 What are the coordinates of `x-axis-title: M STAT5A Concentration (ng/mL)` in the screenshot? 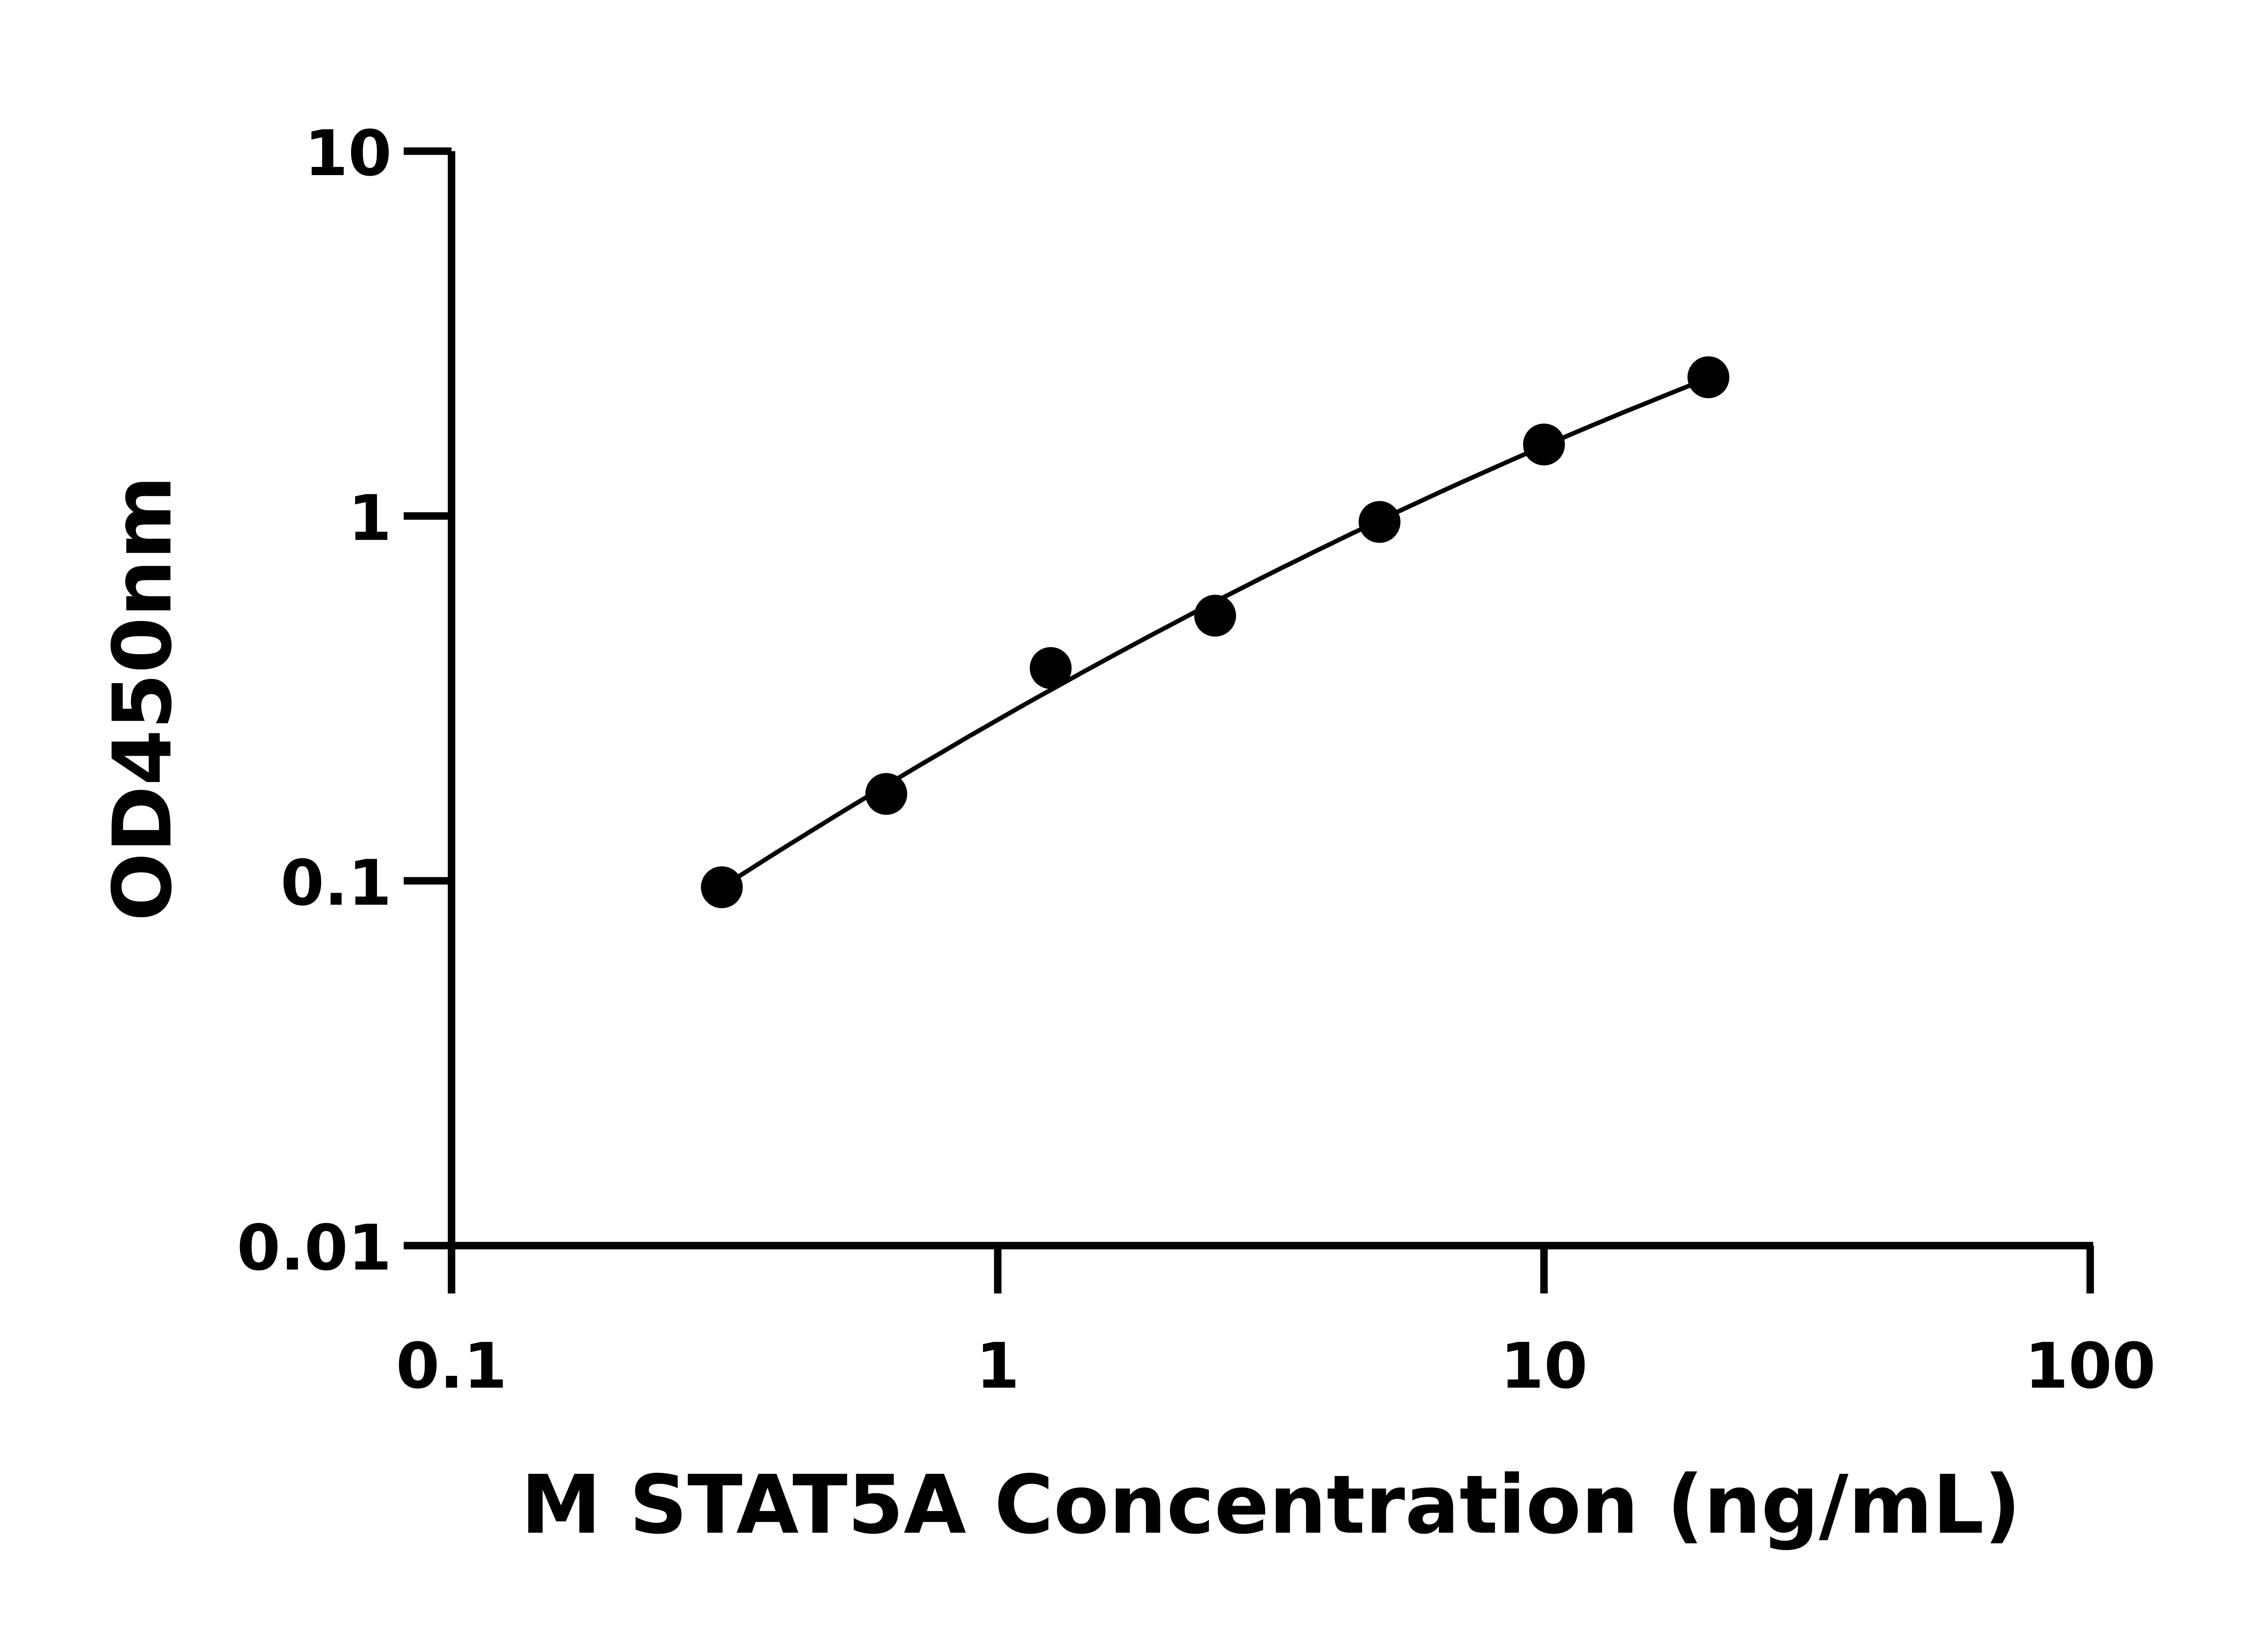 It's located at (1271, 1505).